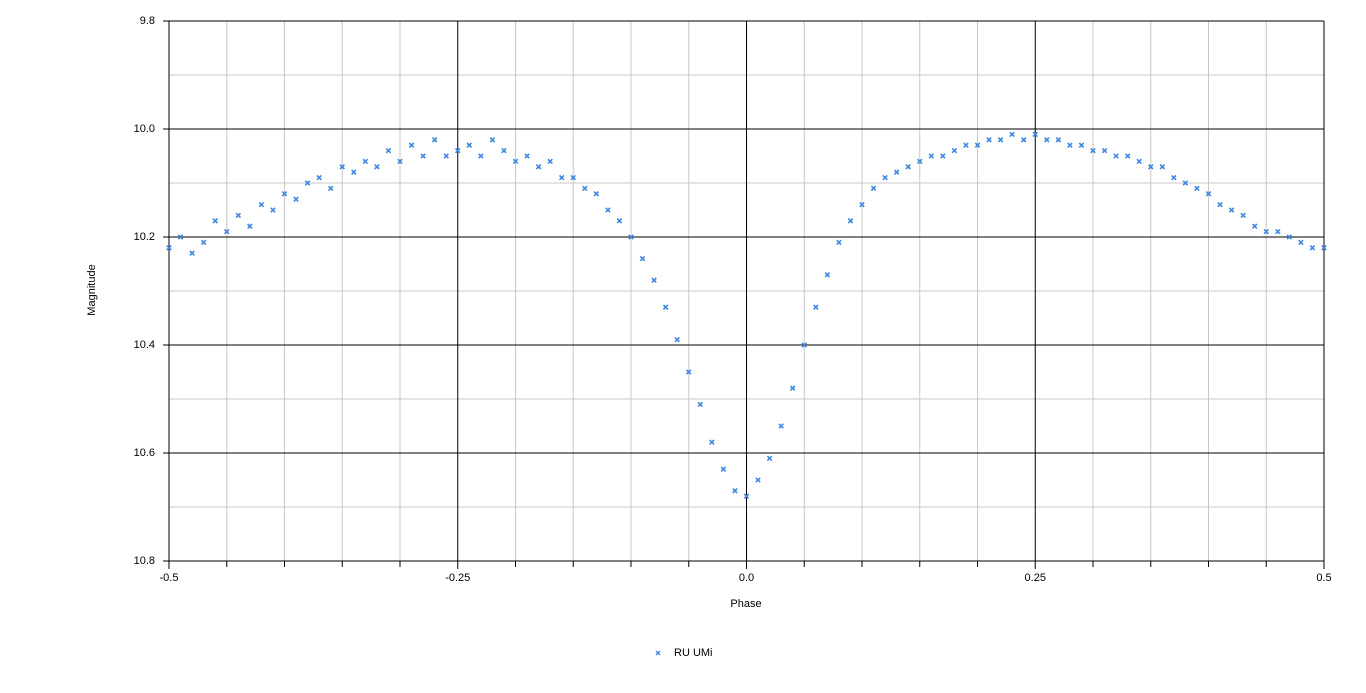  I want to click on legend-label: RU UMi, so click(693, 653).